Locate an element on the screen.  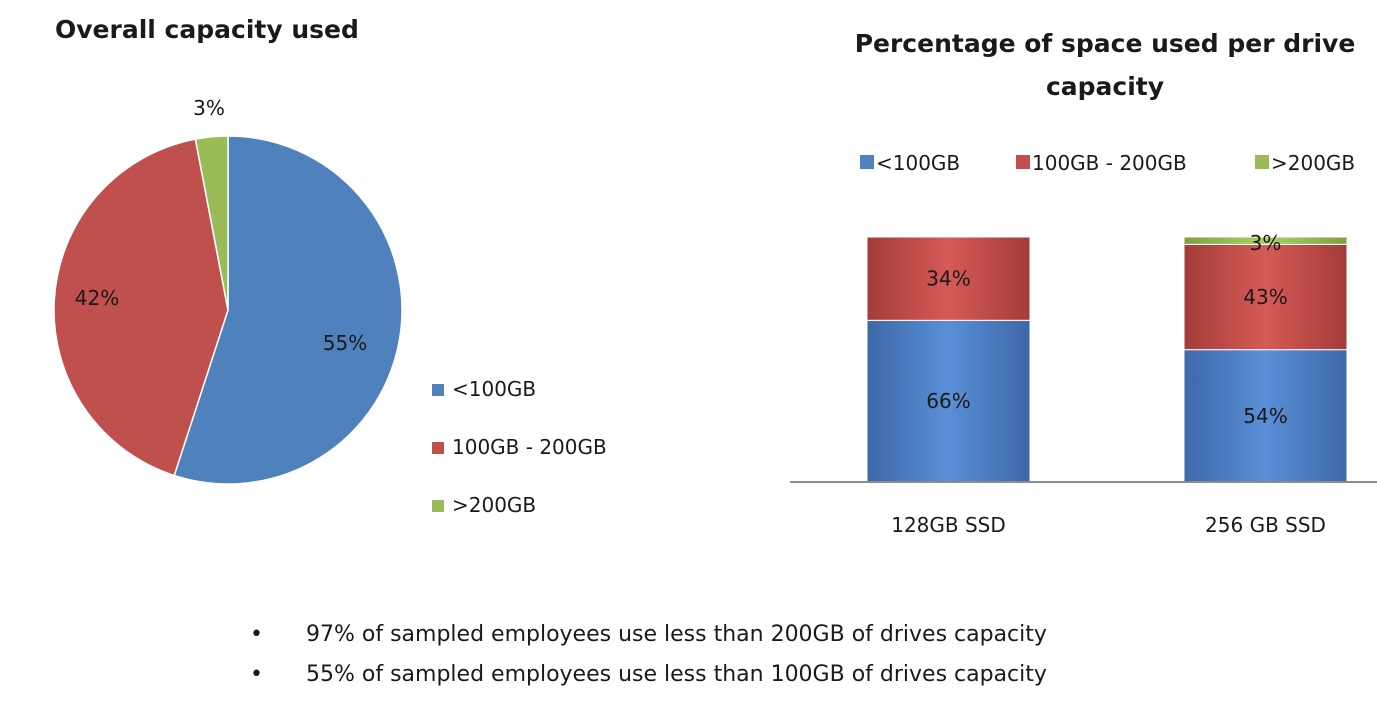
x-tick-label: 128GB SSD is located at coordinates (948, 525).